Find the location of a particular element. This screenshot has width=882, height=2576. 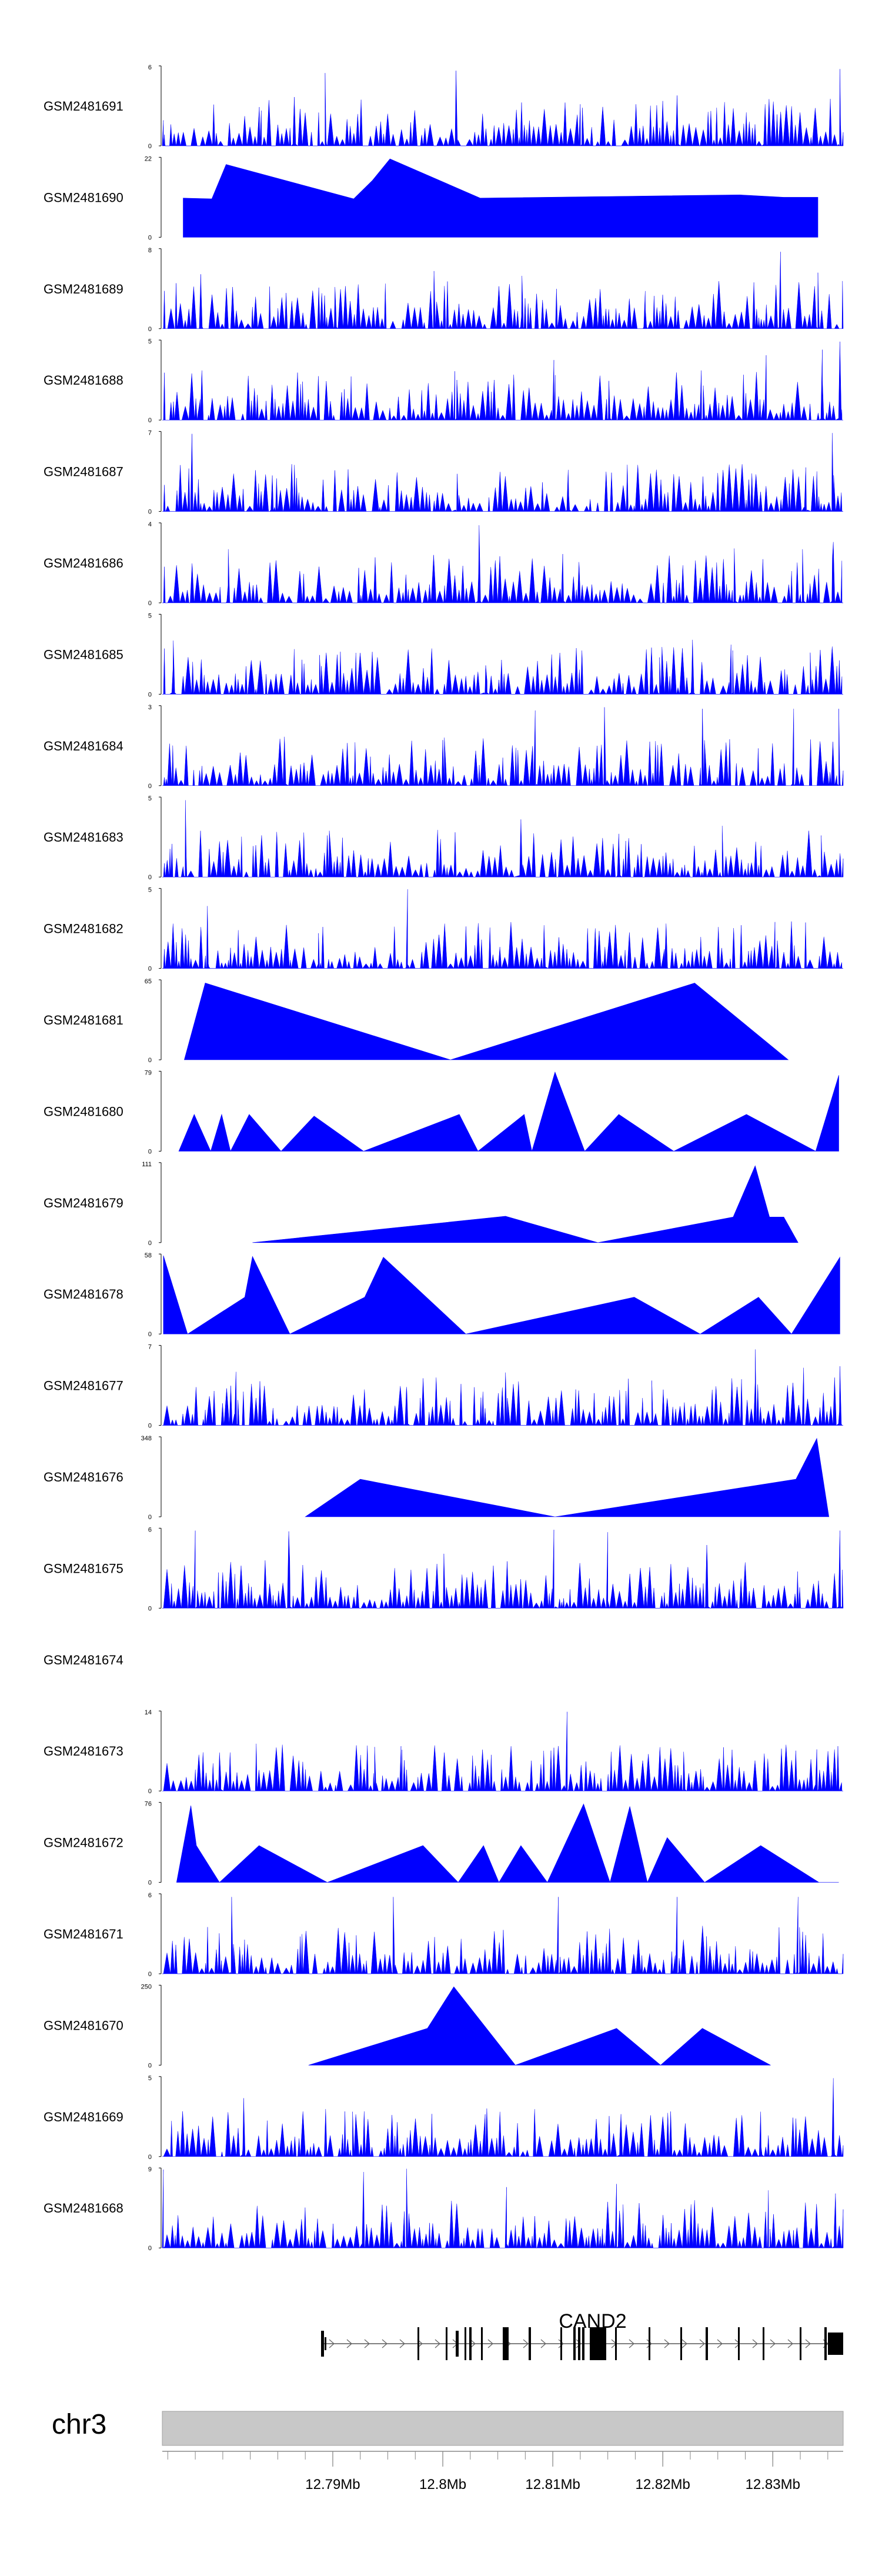

y-max-label: 7 is located at coordinates (150, 433).